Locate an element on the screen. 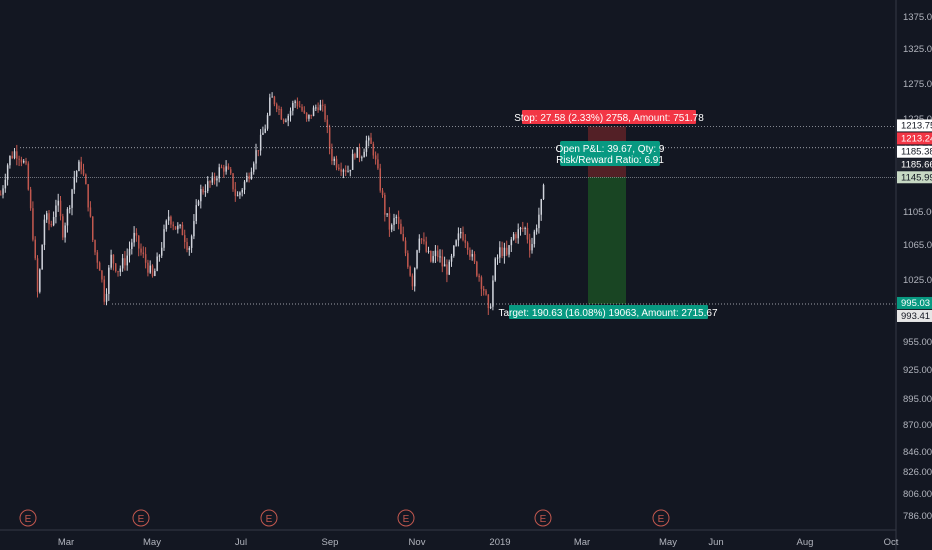 This screenshot has height=550, width=932. price-tick-label: 1275.00 is located at coordinates (917, 84).